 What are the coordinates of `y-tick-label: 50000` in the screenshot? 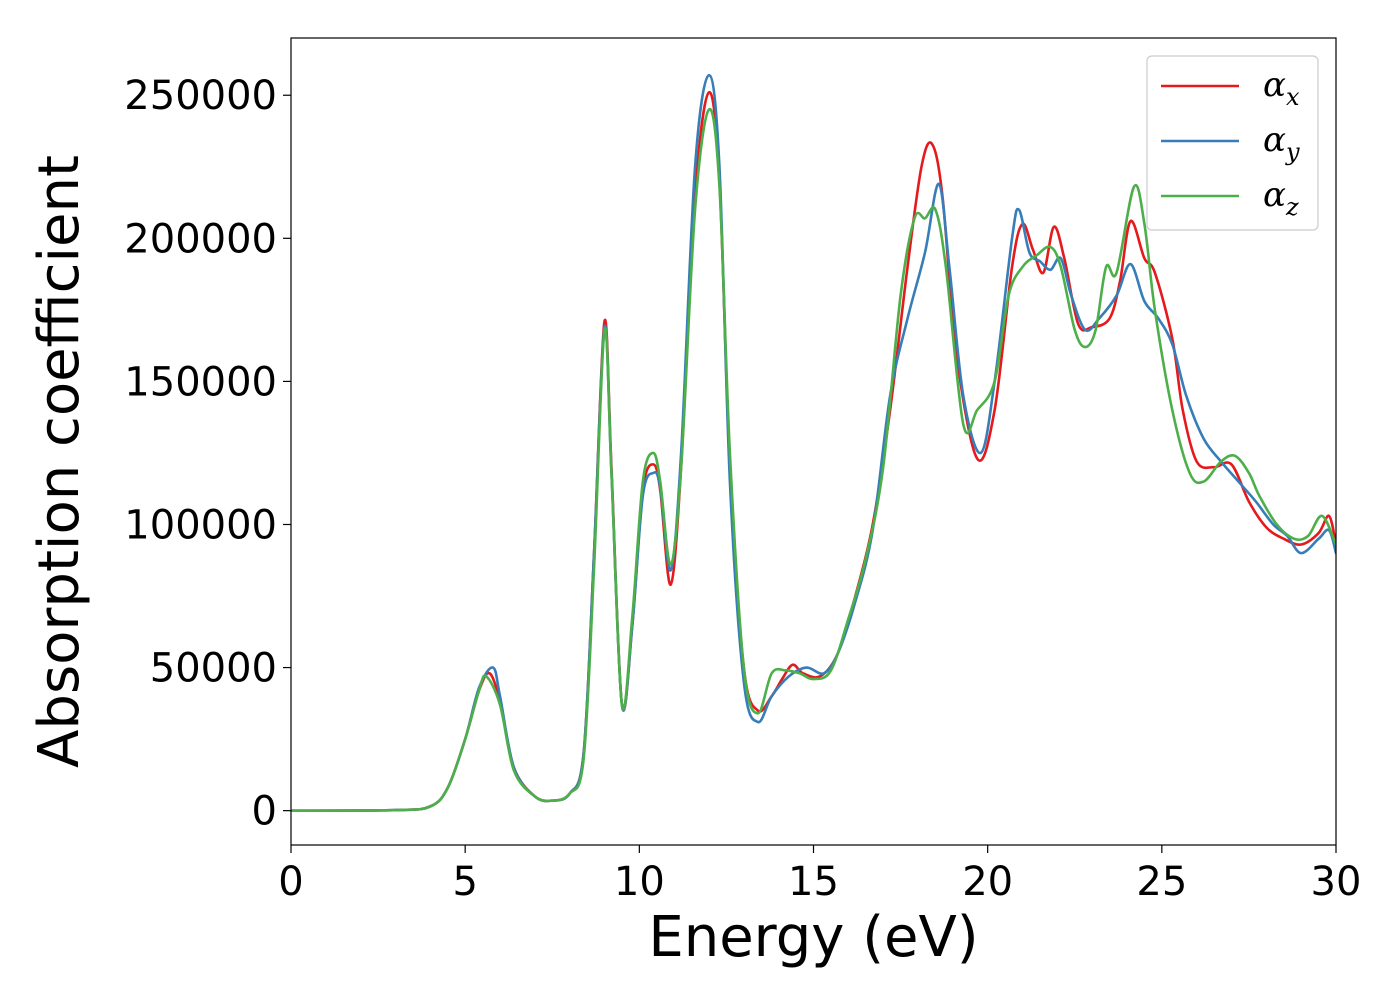 It's located at (213, 669).